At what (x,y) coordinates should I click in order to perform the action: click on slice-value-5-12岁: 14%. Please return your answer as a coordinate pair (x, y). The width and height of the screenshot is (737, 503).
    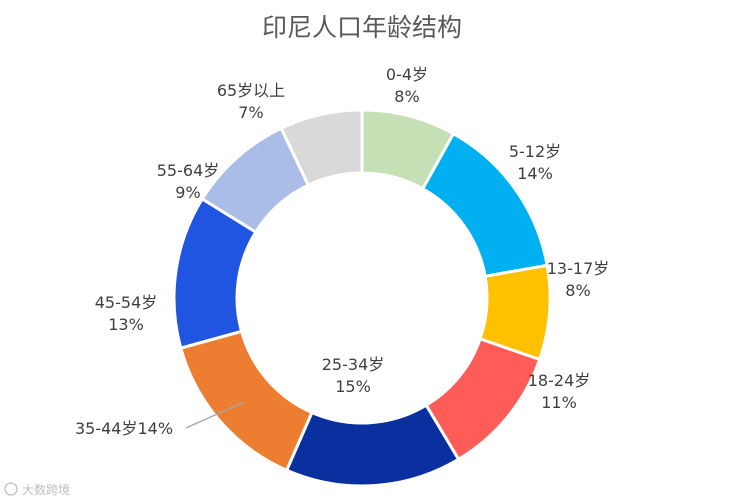
    Looking at the image, I should click on (535, 173).